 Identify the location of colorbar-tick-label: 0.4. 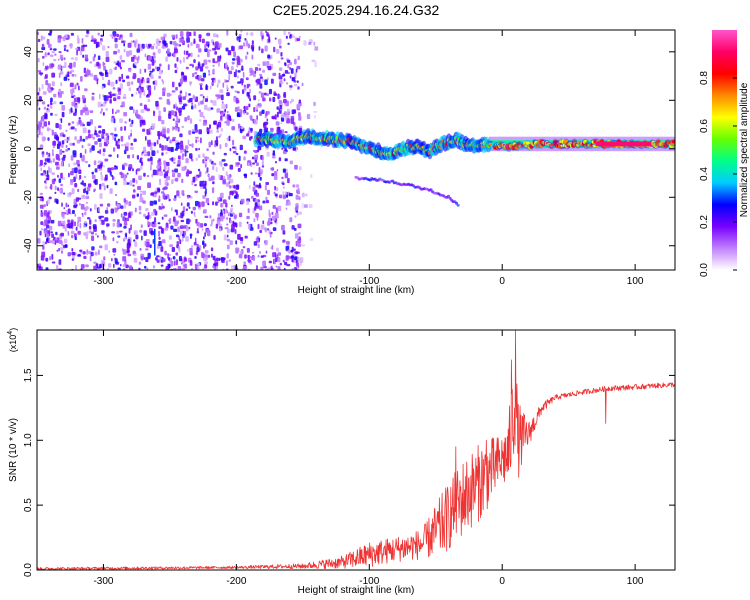
(704, 174).